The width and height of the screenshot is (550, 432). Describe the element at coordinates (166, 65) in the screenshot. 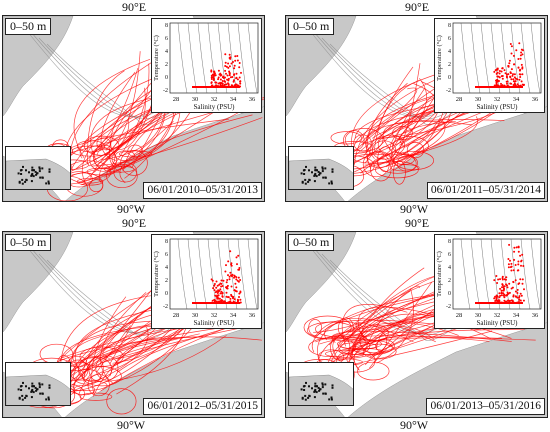

I see `y-tick-label: 2` at that location.